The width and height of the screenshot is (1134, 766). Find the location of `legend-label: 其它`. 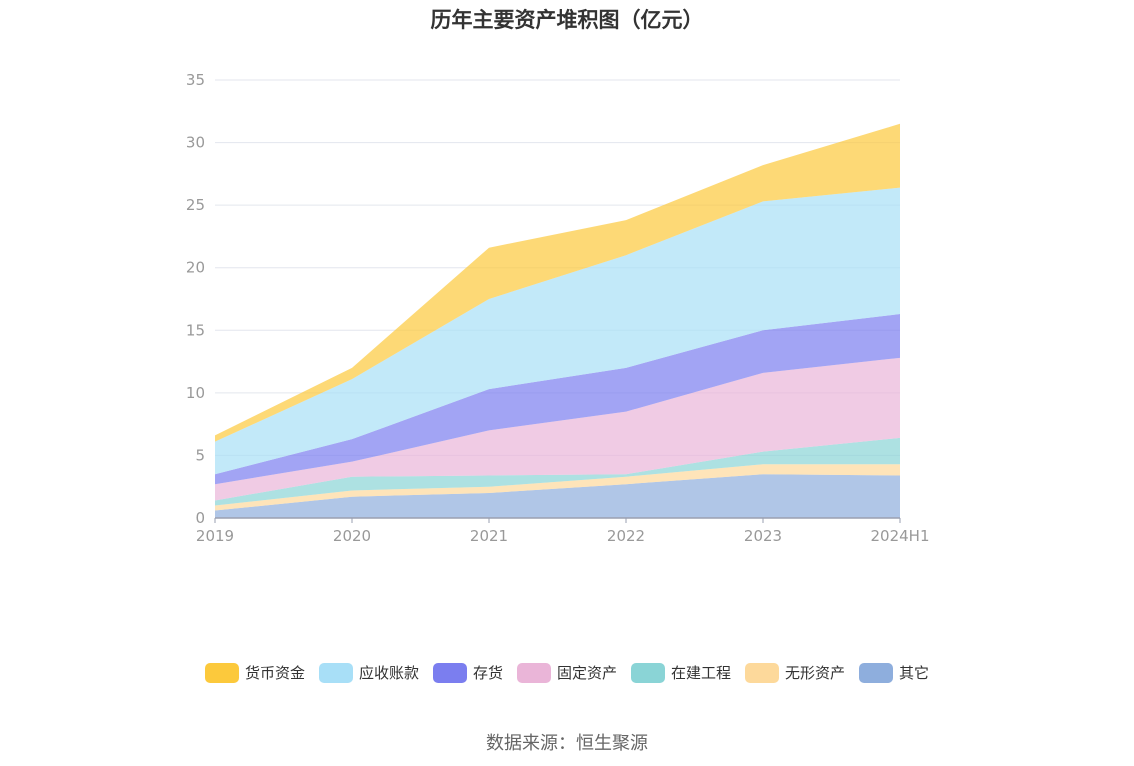

legend-label: 其它 is located at coordinates (914, 673).